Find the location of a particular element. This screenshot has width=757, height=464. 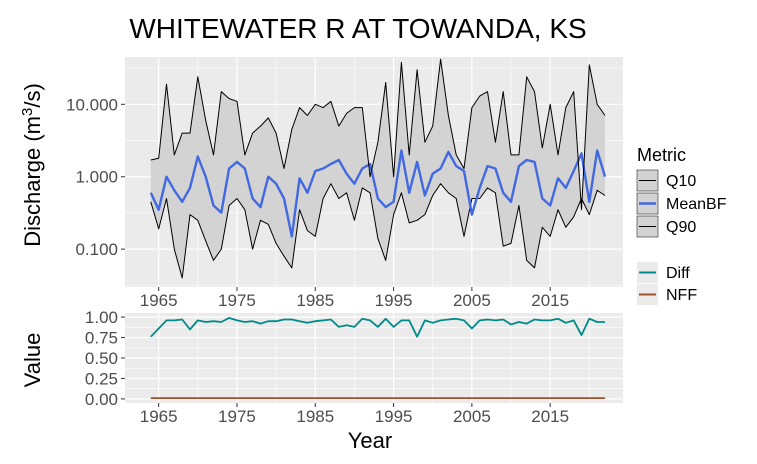

value-x-tick-label: 1985 is located at coordinates (315, 416).